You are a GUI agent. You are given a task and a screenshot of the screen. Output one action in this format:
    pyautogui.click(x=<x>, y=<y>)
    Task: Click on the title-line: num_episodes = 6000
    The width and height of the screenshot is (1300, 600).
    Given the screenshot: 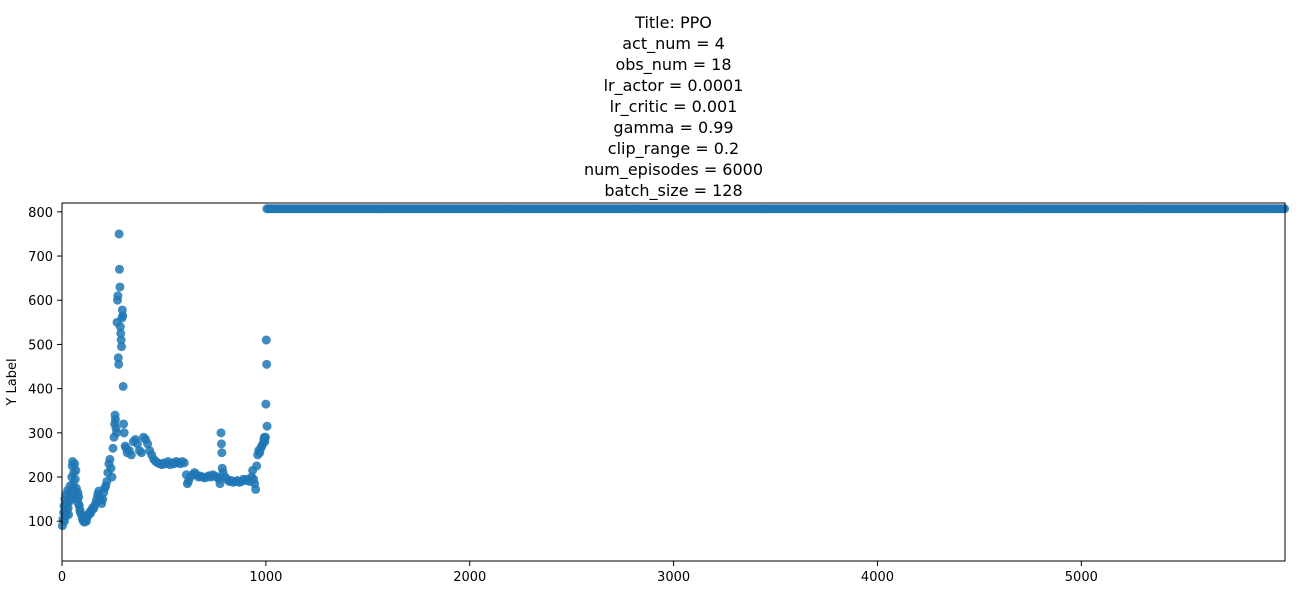 What is the action you would take?
    pyautogui.click(x=673, y=169)
    